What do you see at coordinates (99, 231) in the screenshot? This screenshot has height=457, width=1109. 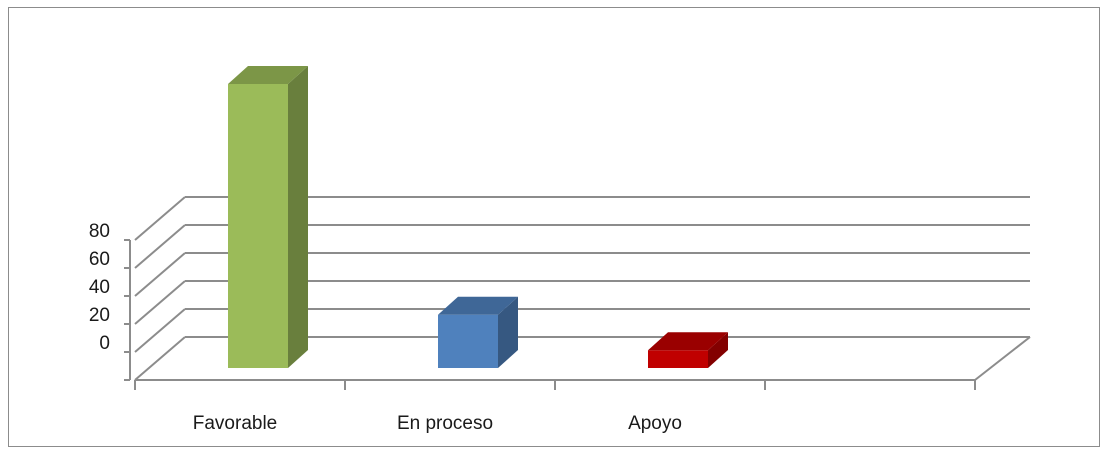 I see `y-tick-label: 80` at bounding box center [99, 231].